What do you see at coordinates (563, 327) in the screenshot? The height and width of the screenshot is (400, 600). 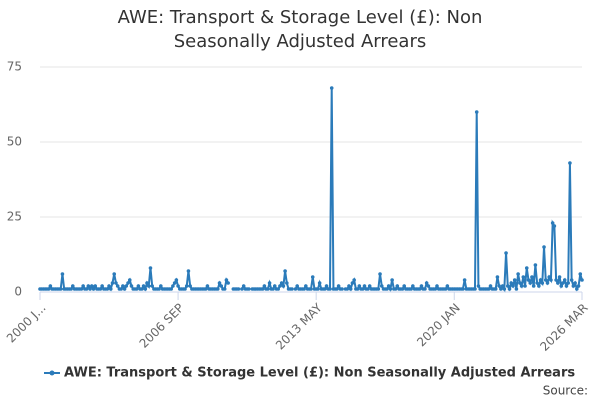 I see `x-tick-label: 2026 MAR` at bounding box center [563, 327].